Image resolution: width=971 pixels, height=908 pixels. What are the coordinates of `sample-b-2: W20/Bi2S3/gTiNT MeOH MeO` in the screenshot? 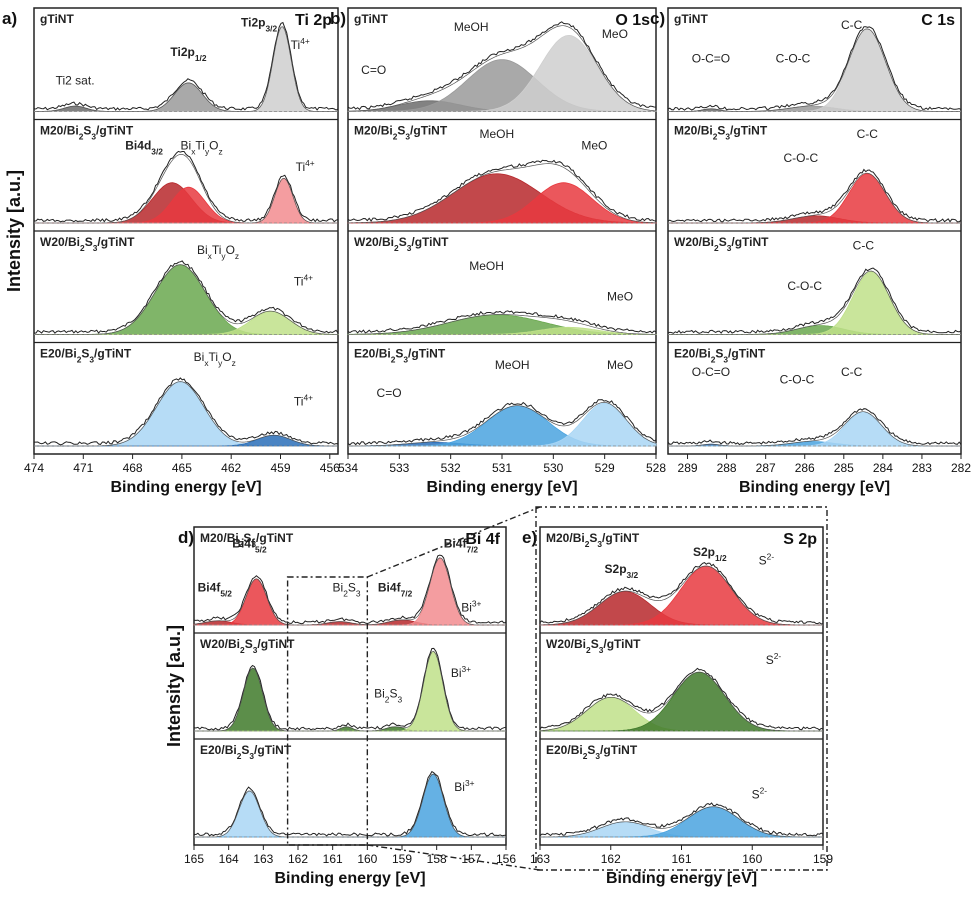 It's located at (502, 282).